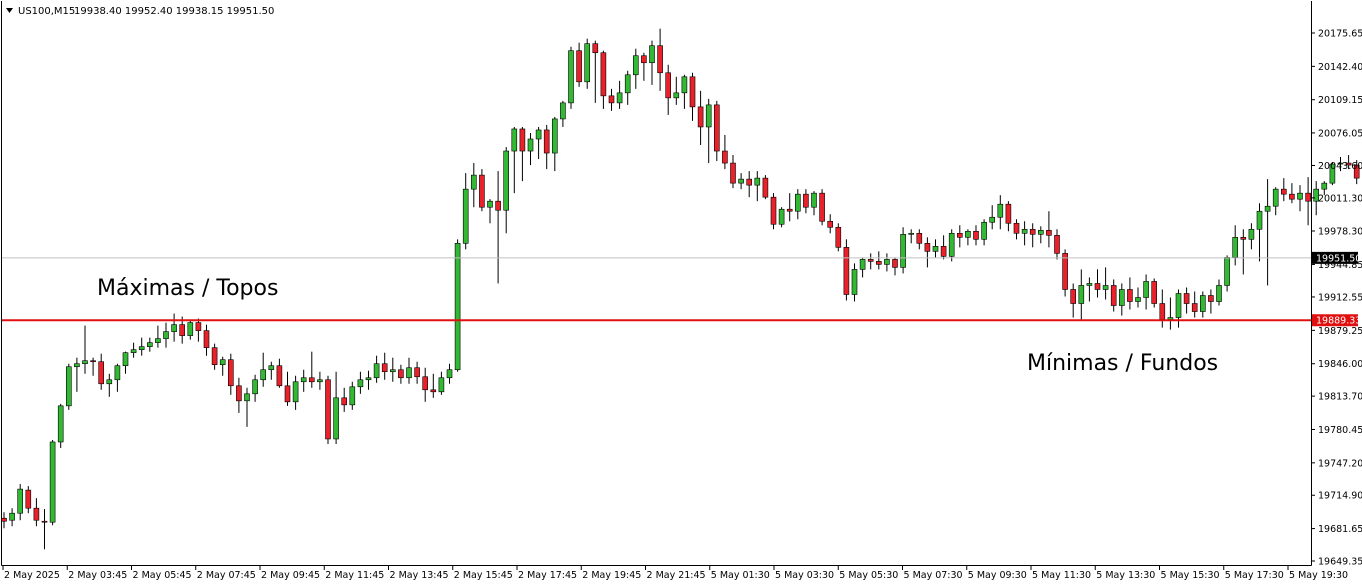  What do you see at coordinates (483, 575) in the screenshot?
I see `x-tick-label: 2 May 15:45` at bounding box center [483, 575].